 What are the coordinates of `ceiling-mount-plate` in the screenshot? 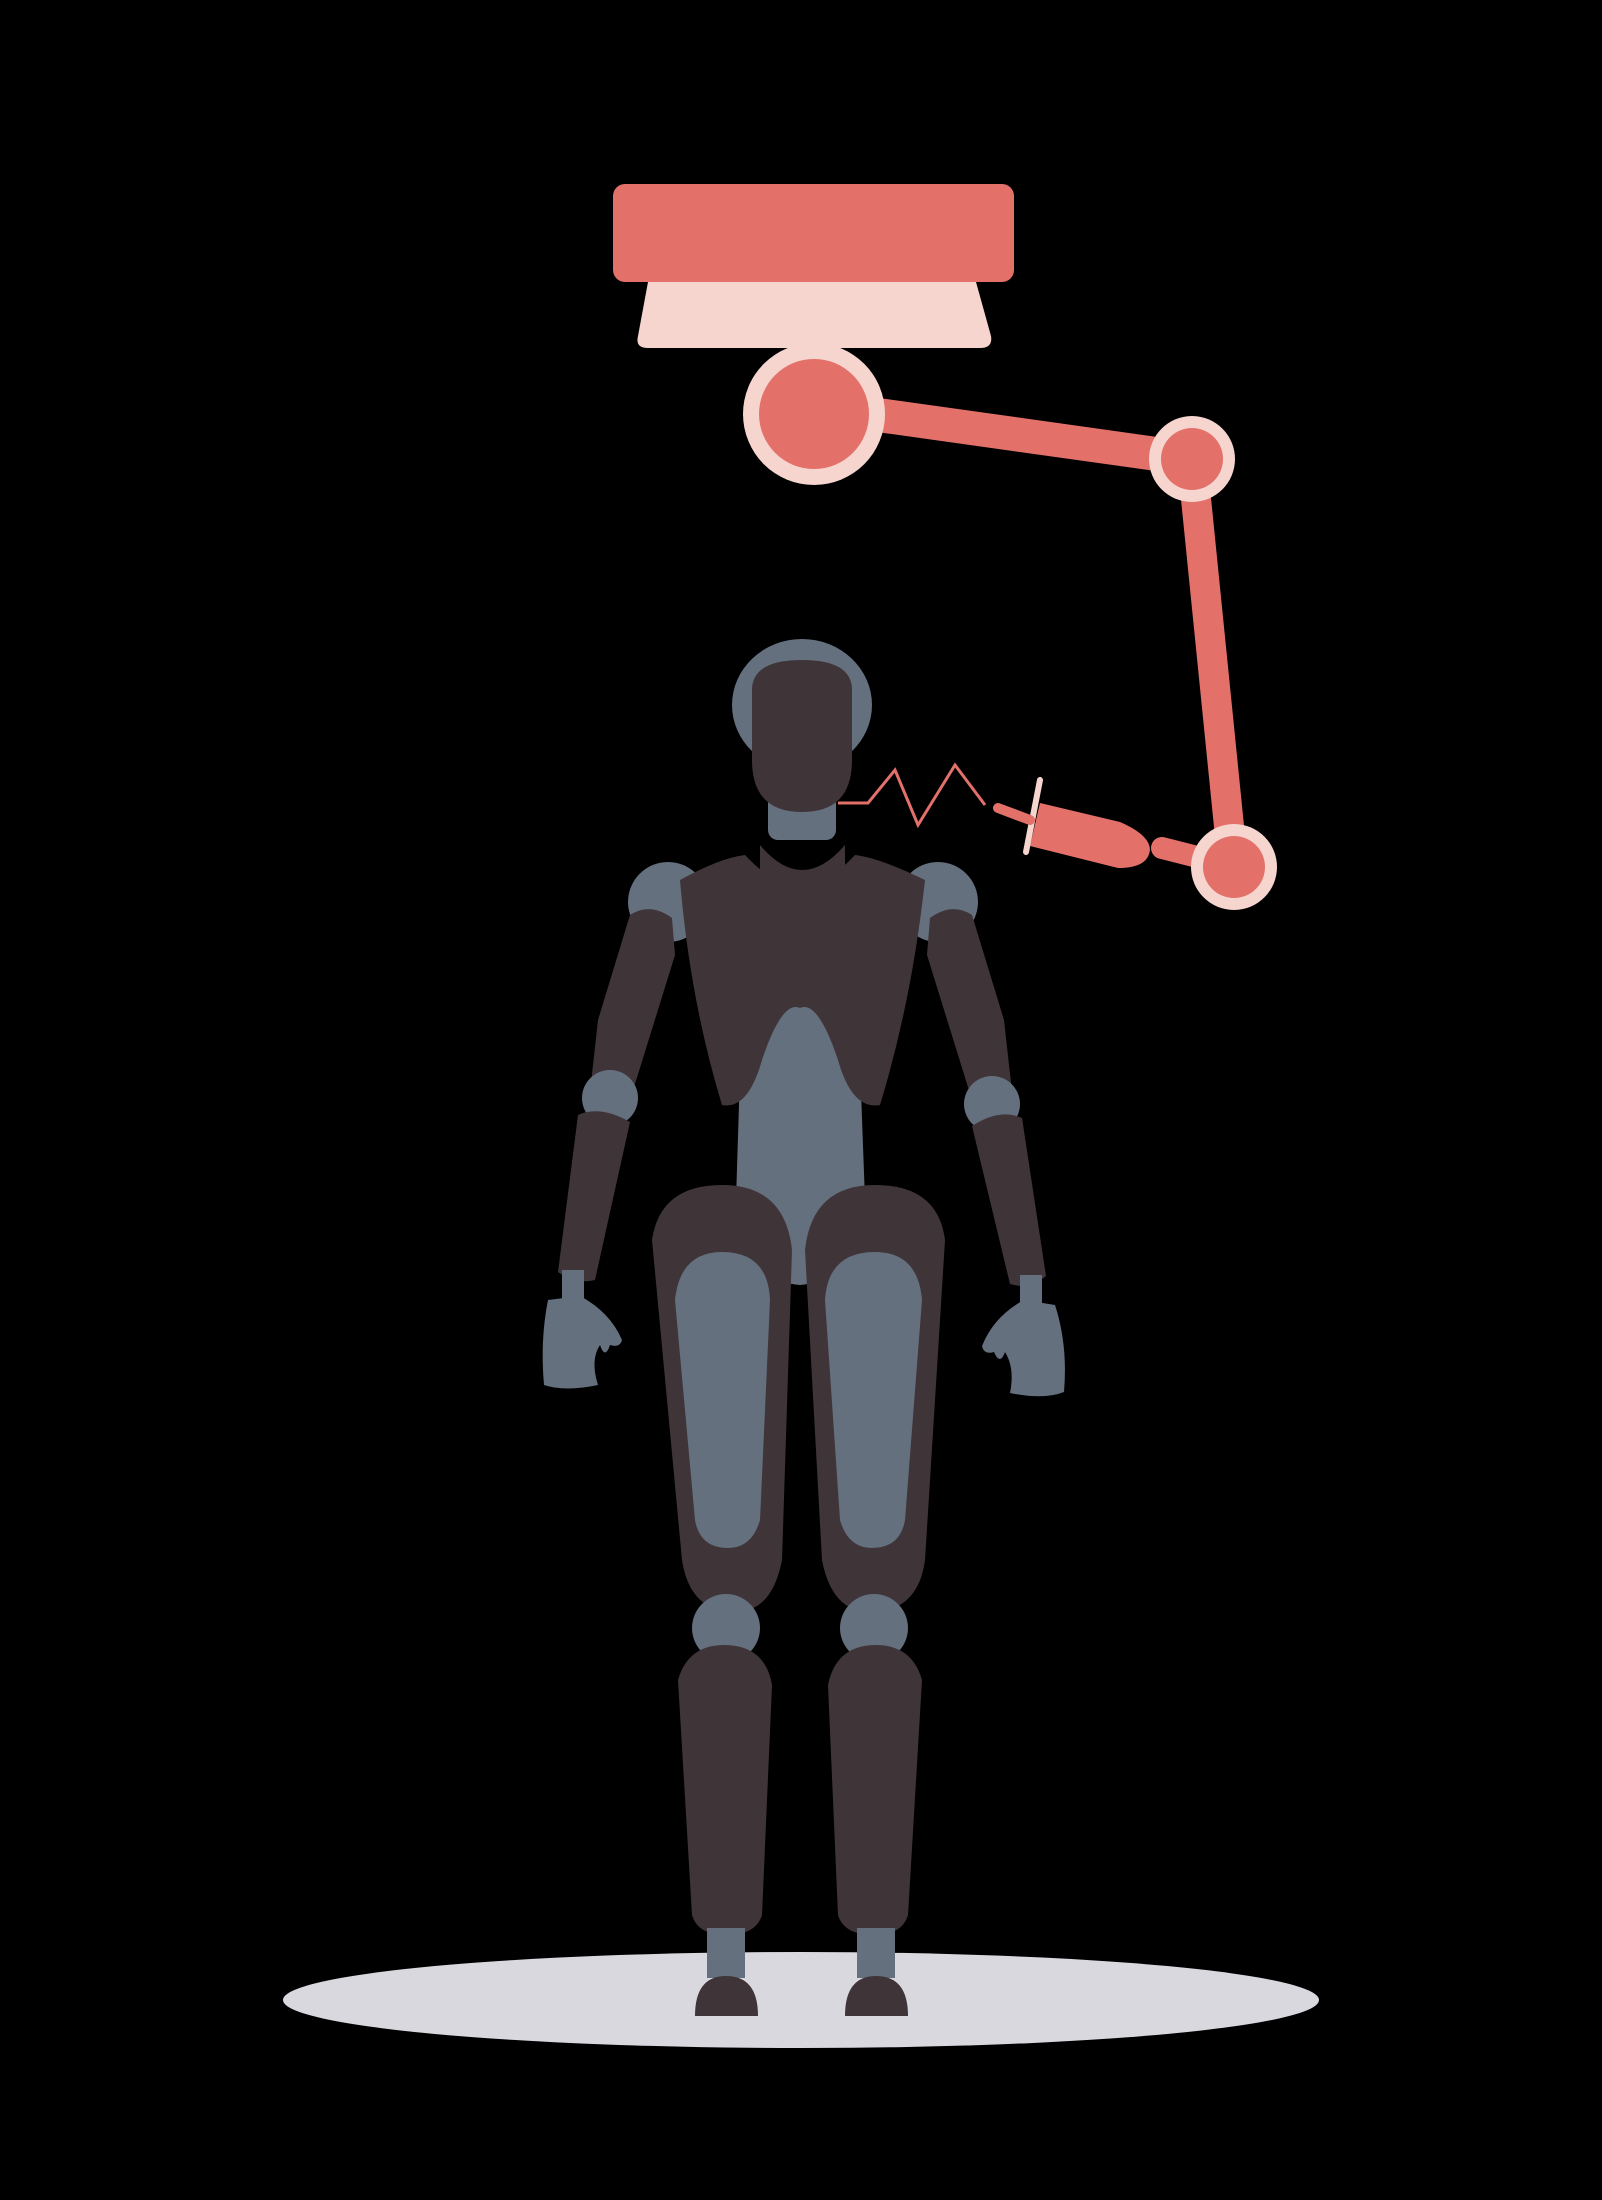 It's located at (813, 233).